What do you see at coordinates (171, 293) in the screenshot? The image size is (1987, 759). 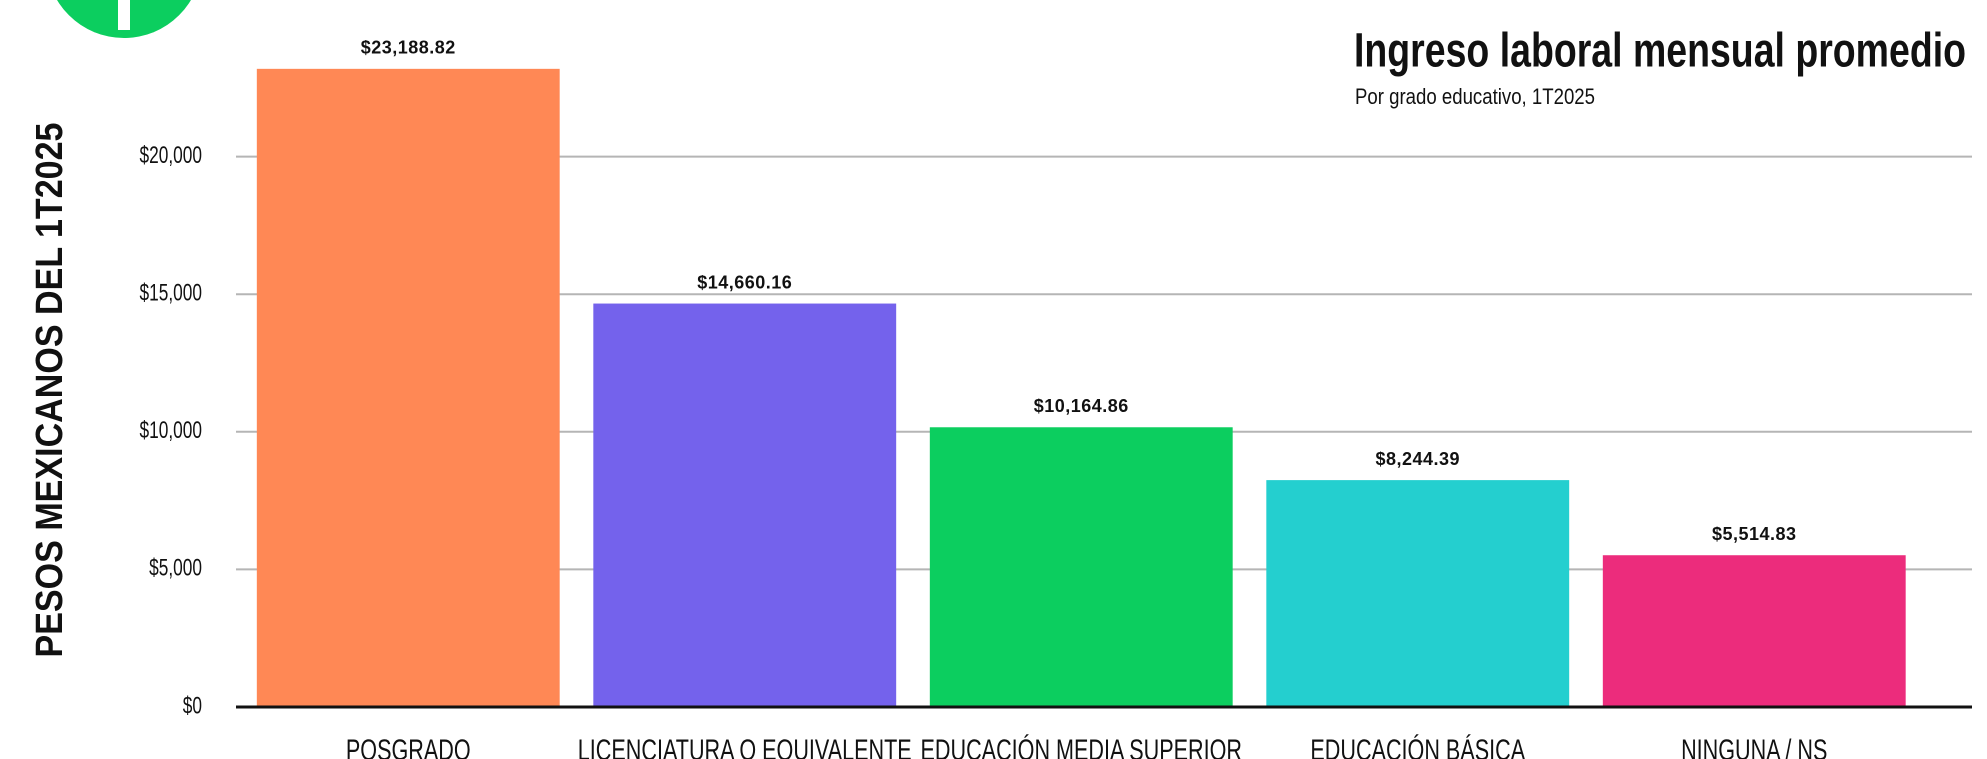 I see `y-tick-label: $15,000` at bounding box center [171, 293].